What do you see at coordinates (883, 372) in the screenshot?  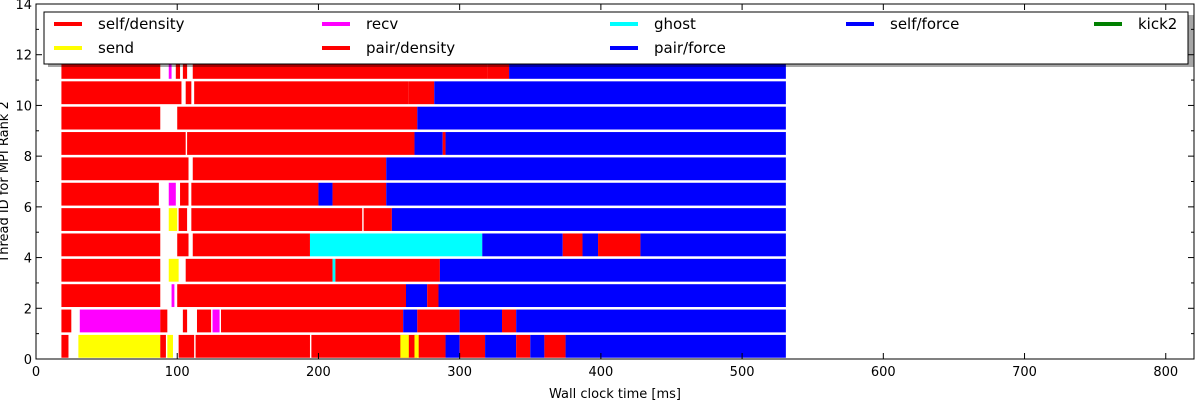 I see `x-tick-label: 600` at bounding box center [883, 372].